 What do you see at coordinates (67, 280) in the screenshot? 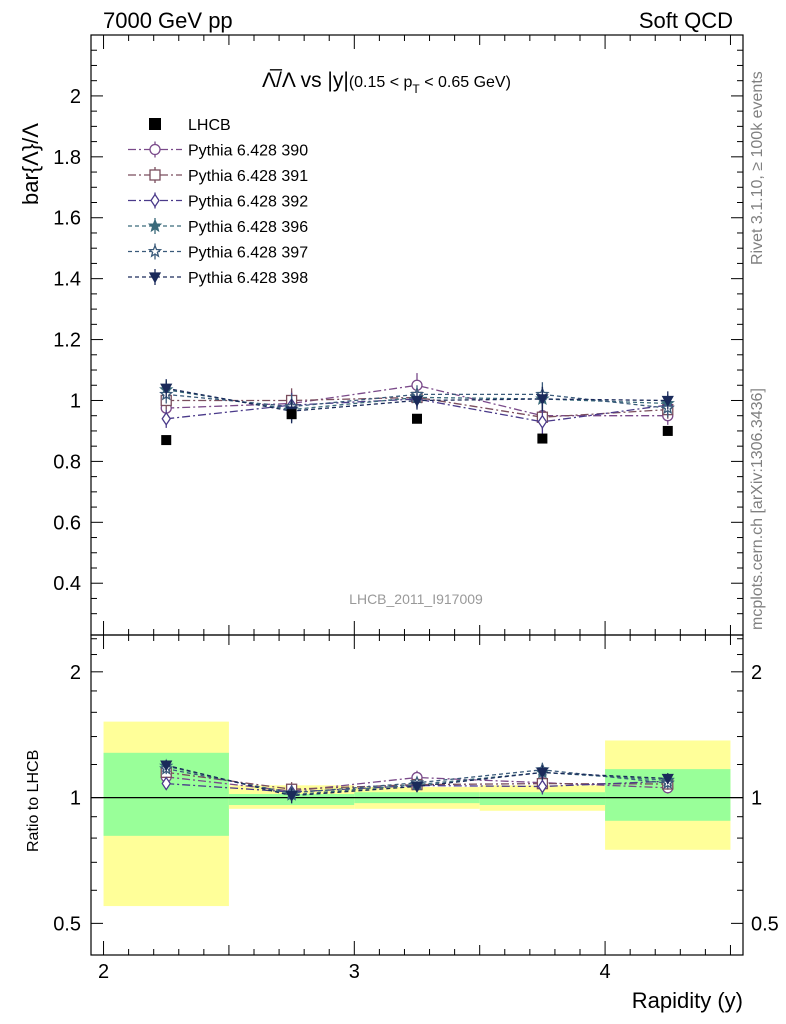
I see `main-y-tick-label: 1.4` at bounding box center [67, 280].